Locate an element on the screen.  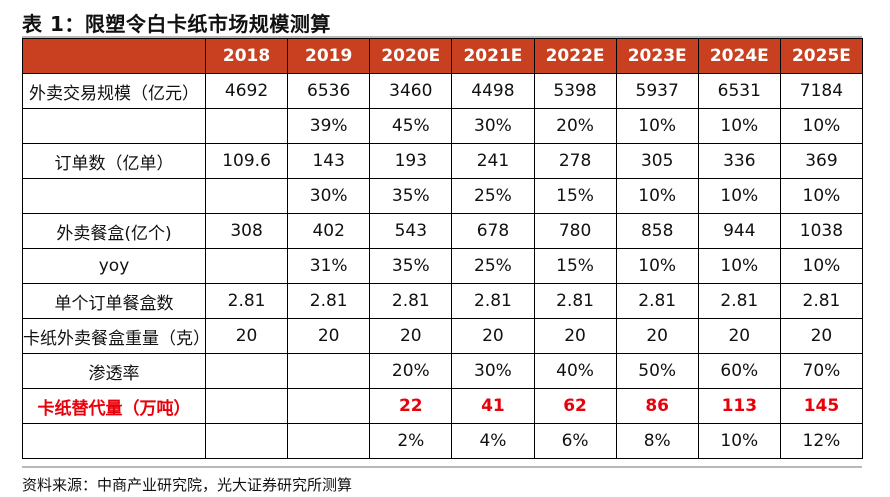
table-cell: 858 is located at coordinates (657, 231).